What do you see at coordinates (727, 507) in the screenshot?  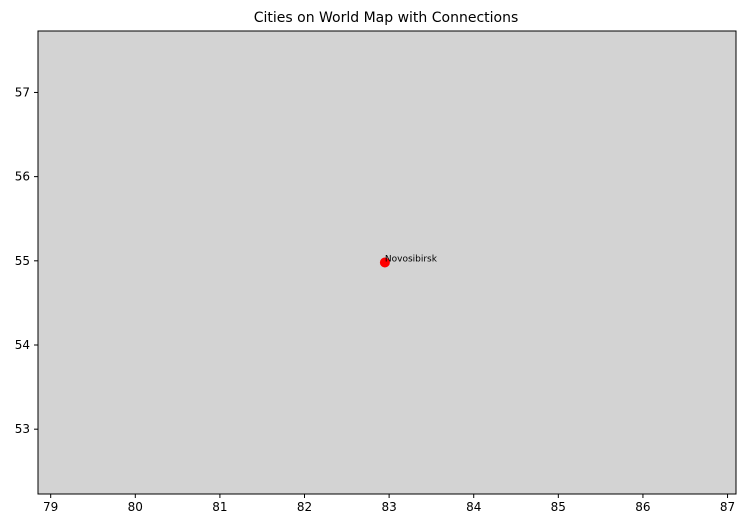 I see `x-tick-label: 87` at bounding box center [727, 507].